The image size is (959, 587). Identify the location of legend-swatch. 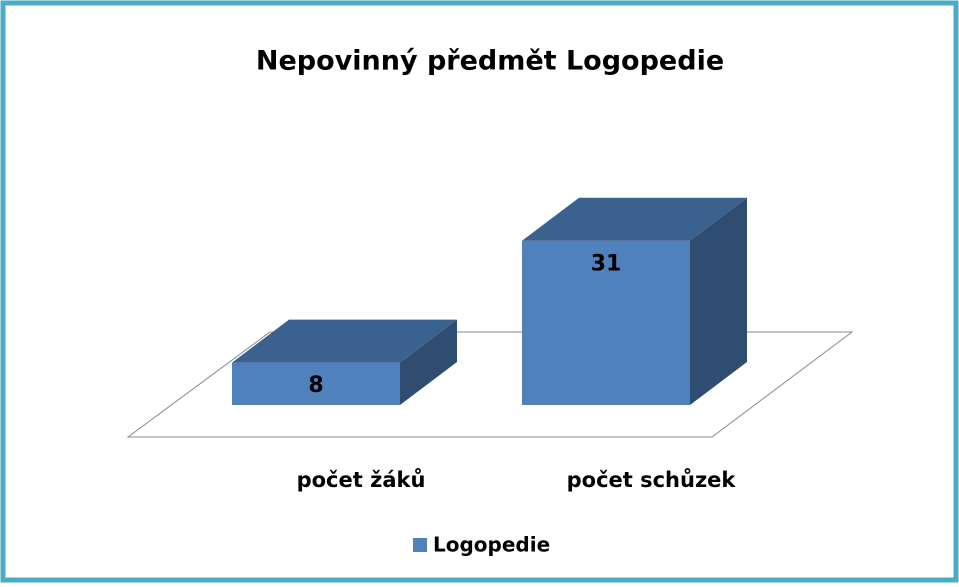
(420, 545).